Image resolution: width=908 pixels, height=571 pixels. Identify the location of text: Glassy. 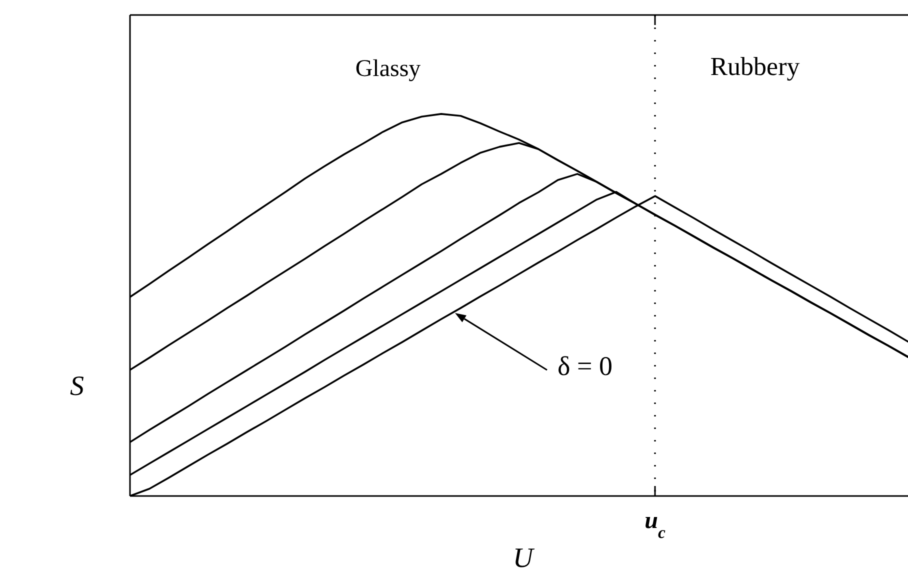
(388, 69).